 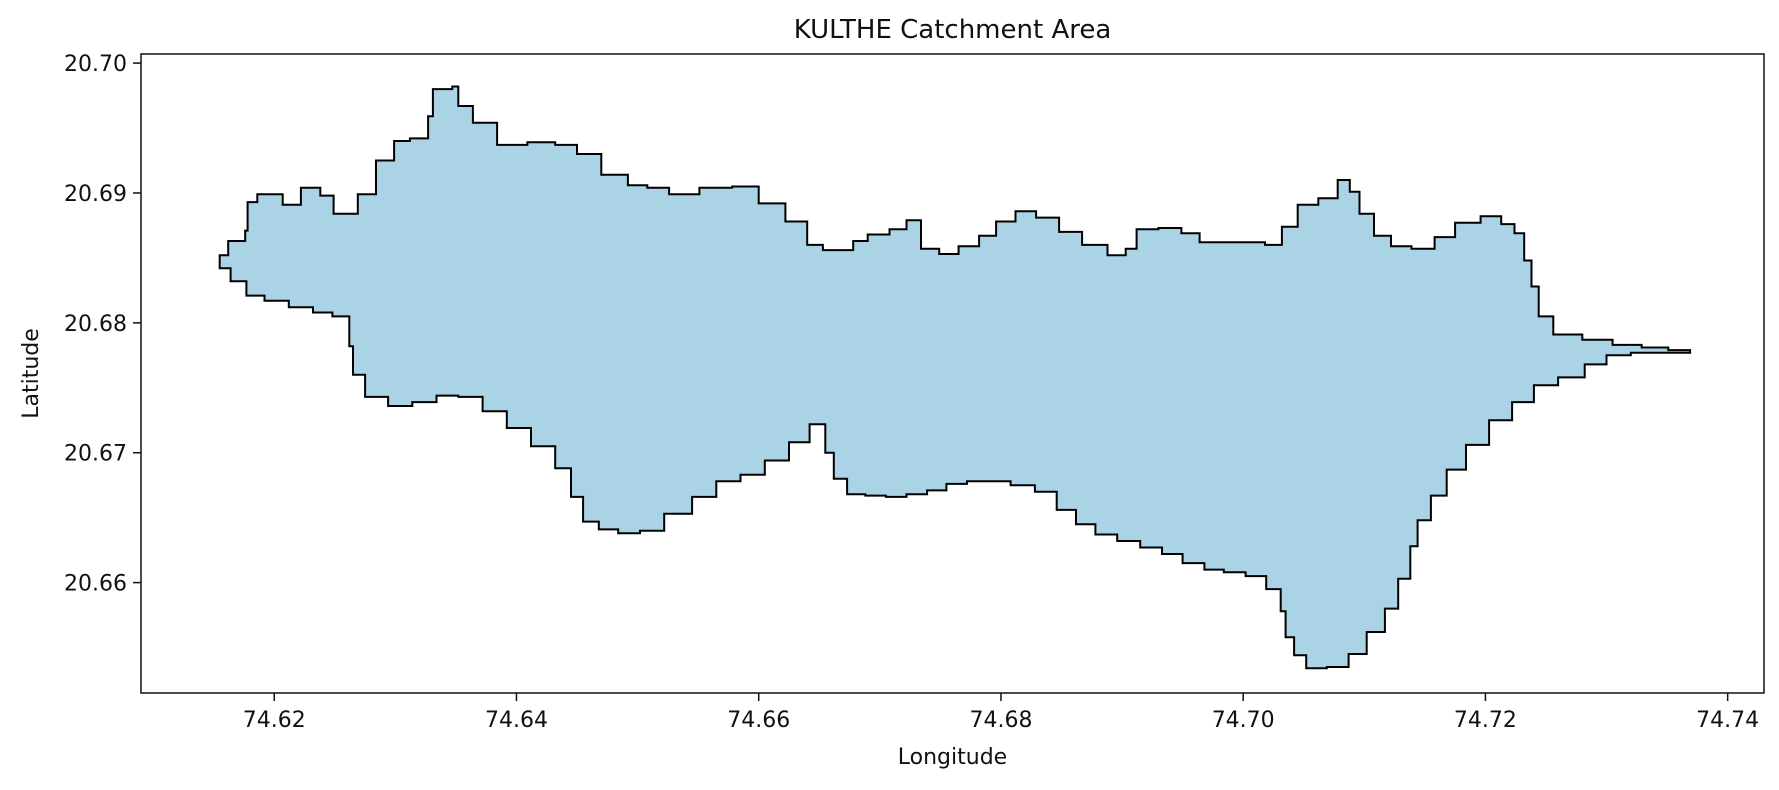 What do you see at coordinates (95, 64) in the screenshot?
I see `y-tick-label: 20.70` at bounding box center [95, 64].